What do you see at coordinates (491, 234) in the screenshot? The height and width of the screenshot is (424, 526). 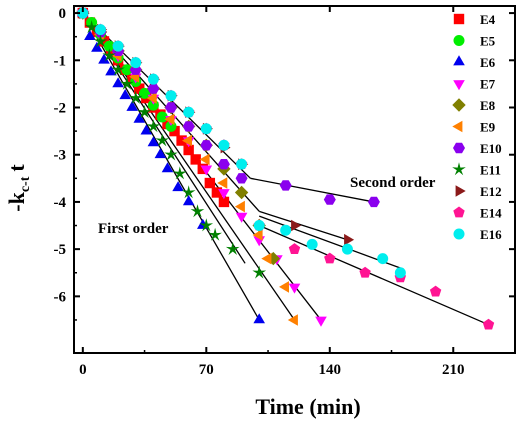 I see `legend-label: E16` at bounding box center [491, 234].